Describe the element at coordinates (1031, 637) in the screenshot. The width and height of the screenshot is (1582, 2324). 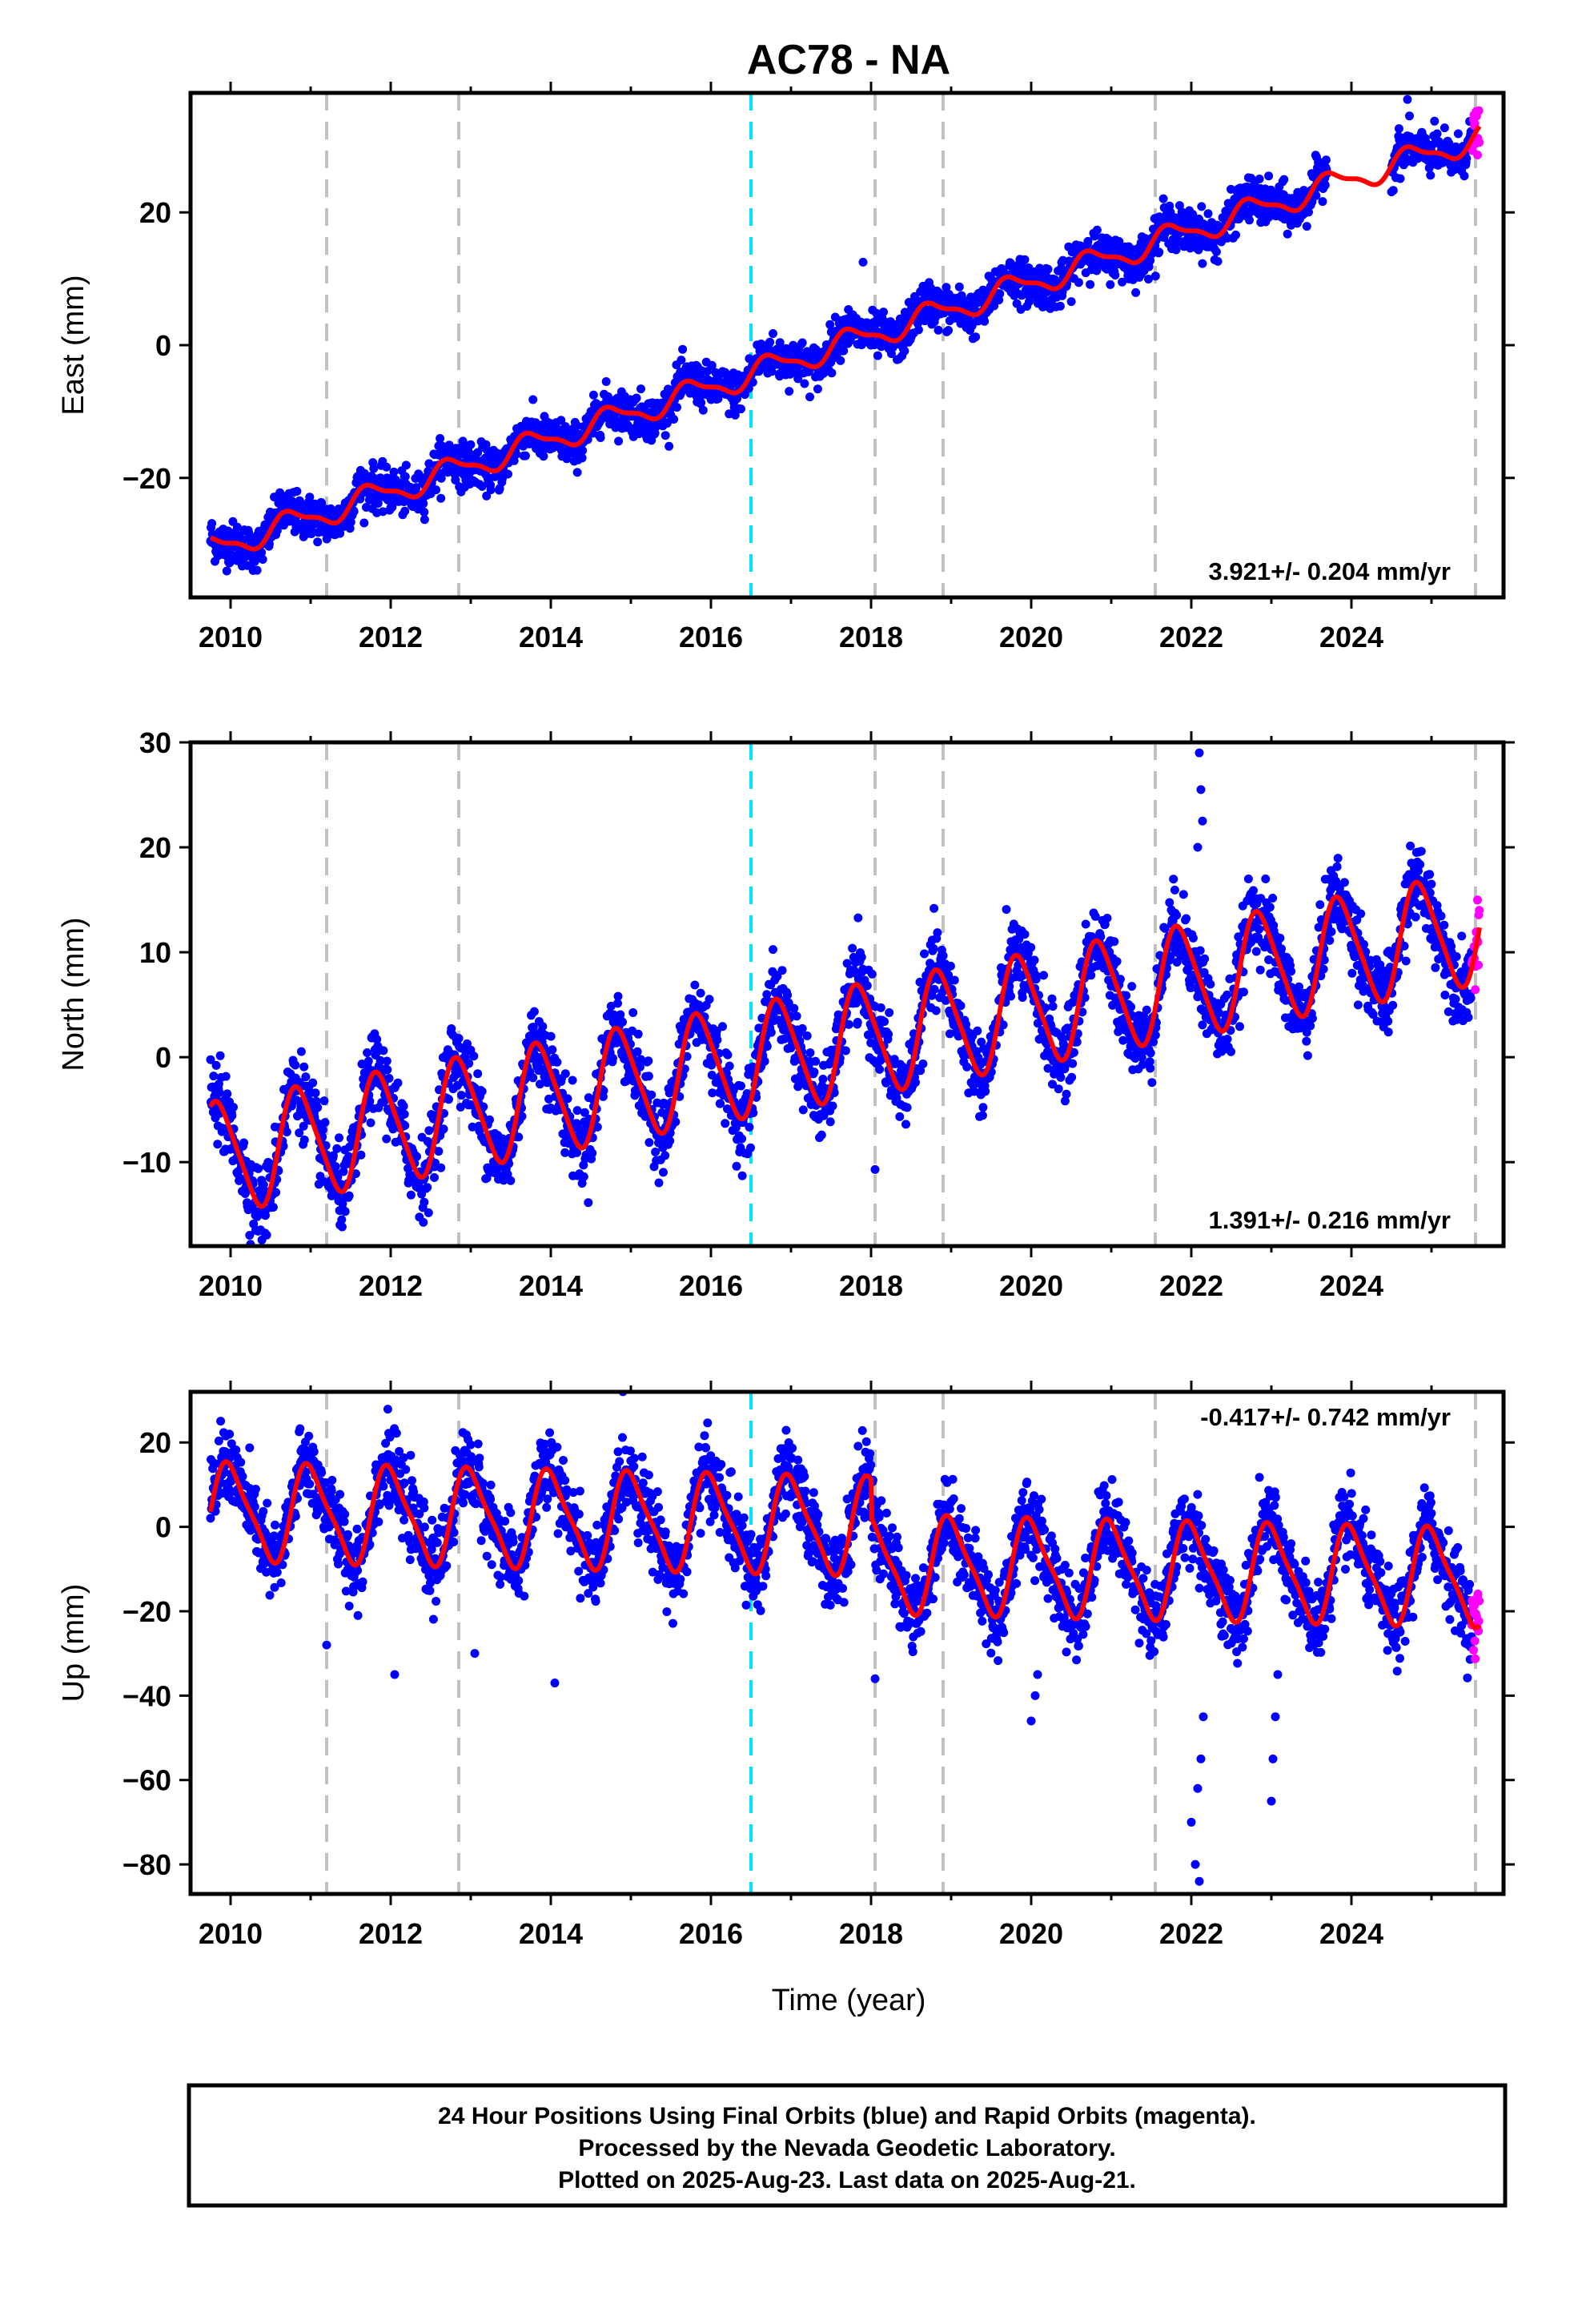
I see `x-tick-label: 2020` at that location.